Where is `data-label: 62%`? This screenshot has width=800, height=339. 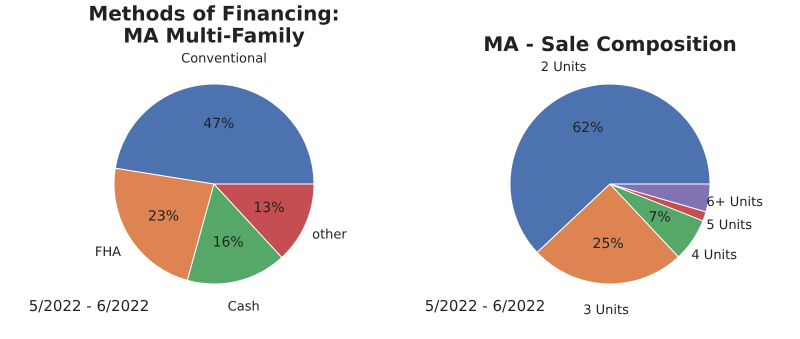
data-label: 62% is located at coordinates (588, 128).